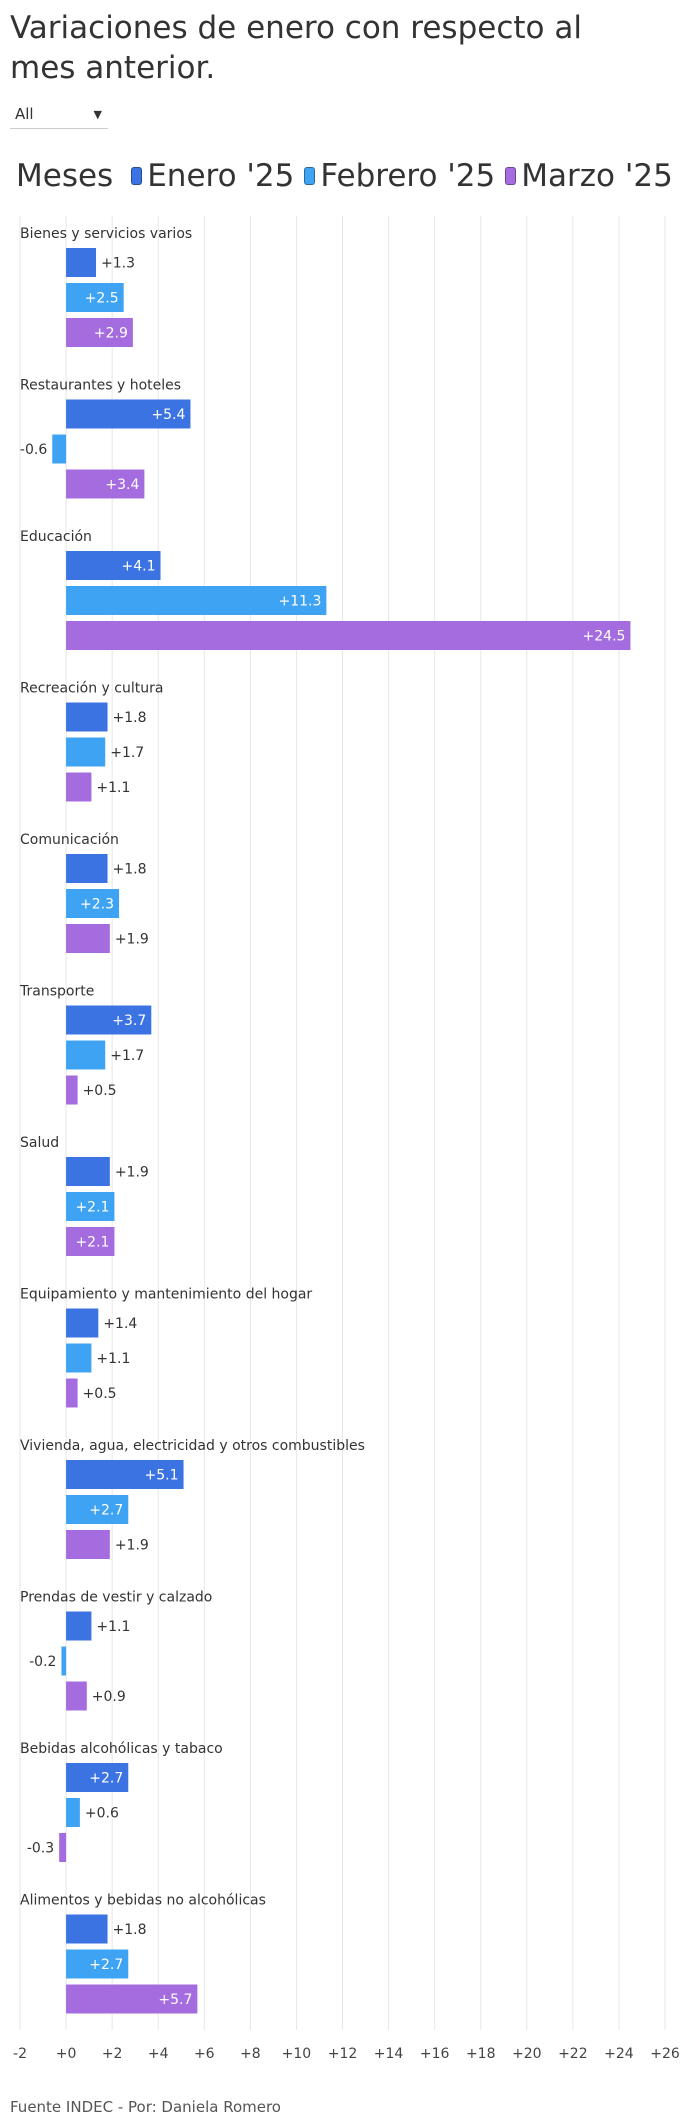 Image resolution: width=697 pixels, height=2116 pixels. What do you see at coordinates (665, 2054) in the screenshot?
I see `x-tick-label: +26` at bounding box center [665, 2054].